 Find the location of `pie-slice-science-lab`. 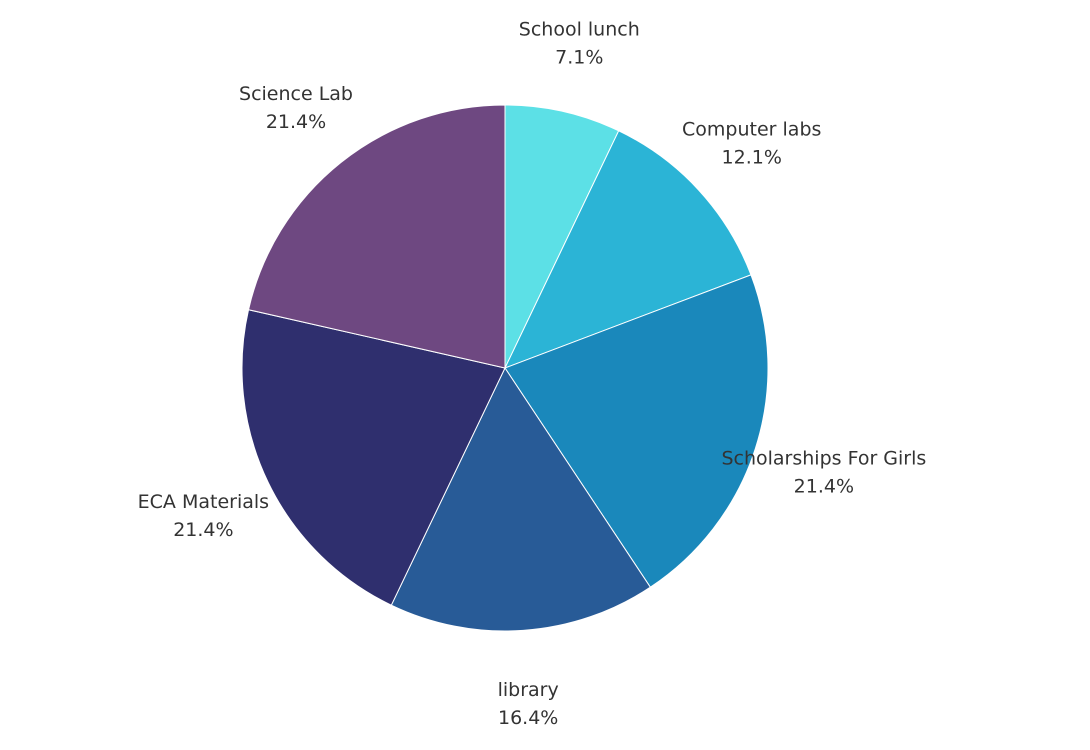

pie-slice-science-lab is located at coordinates (376, 236).